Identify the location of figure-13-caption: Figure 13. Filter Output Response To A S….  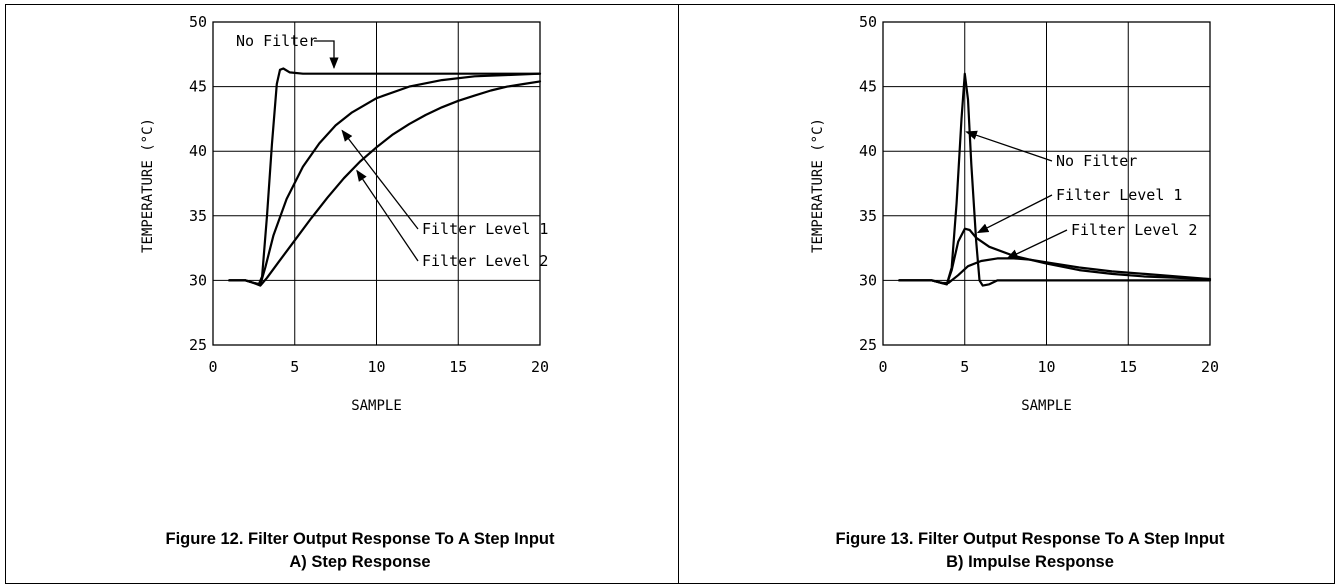
(1030, 551).